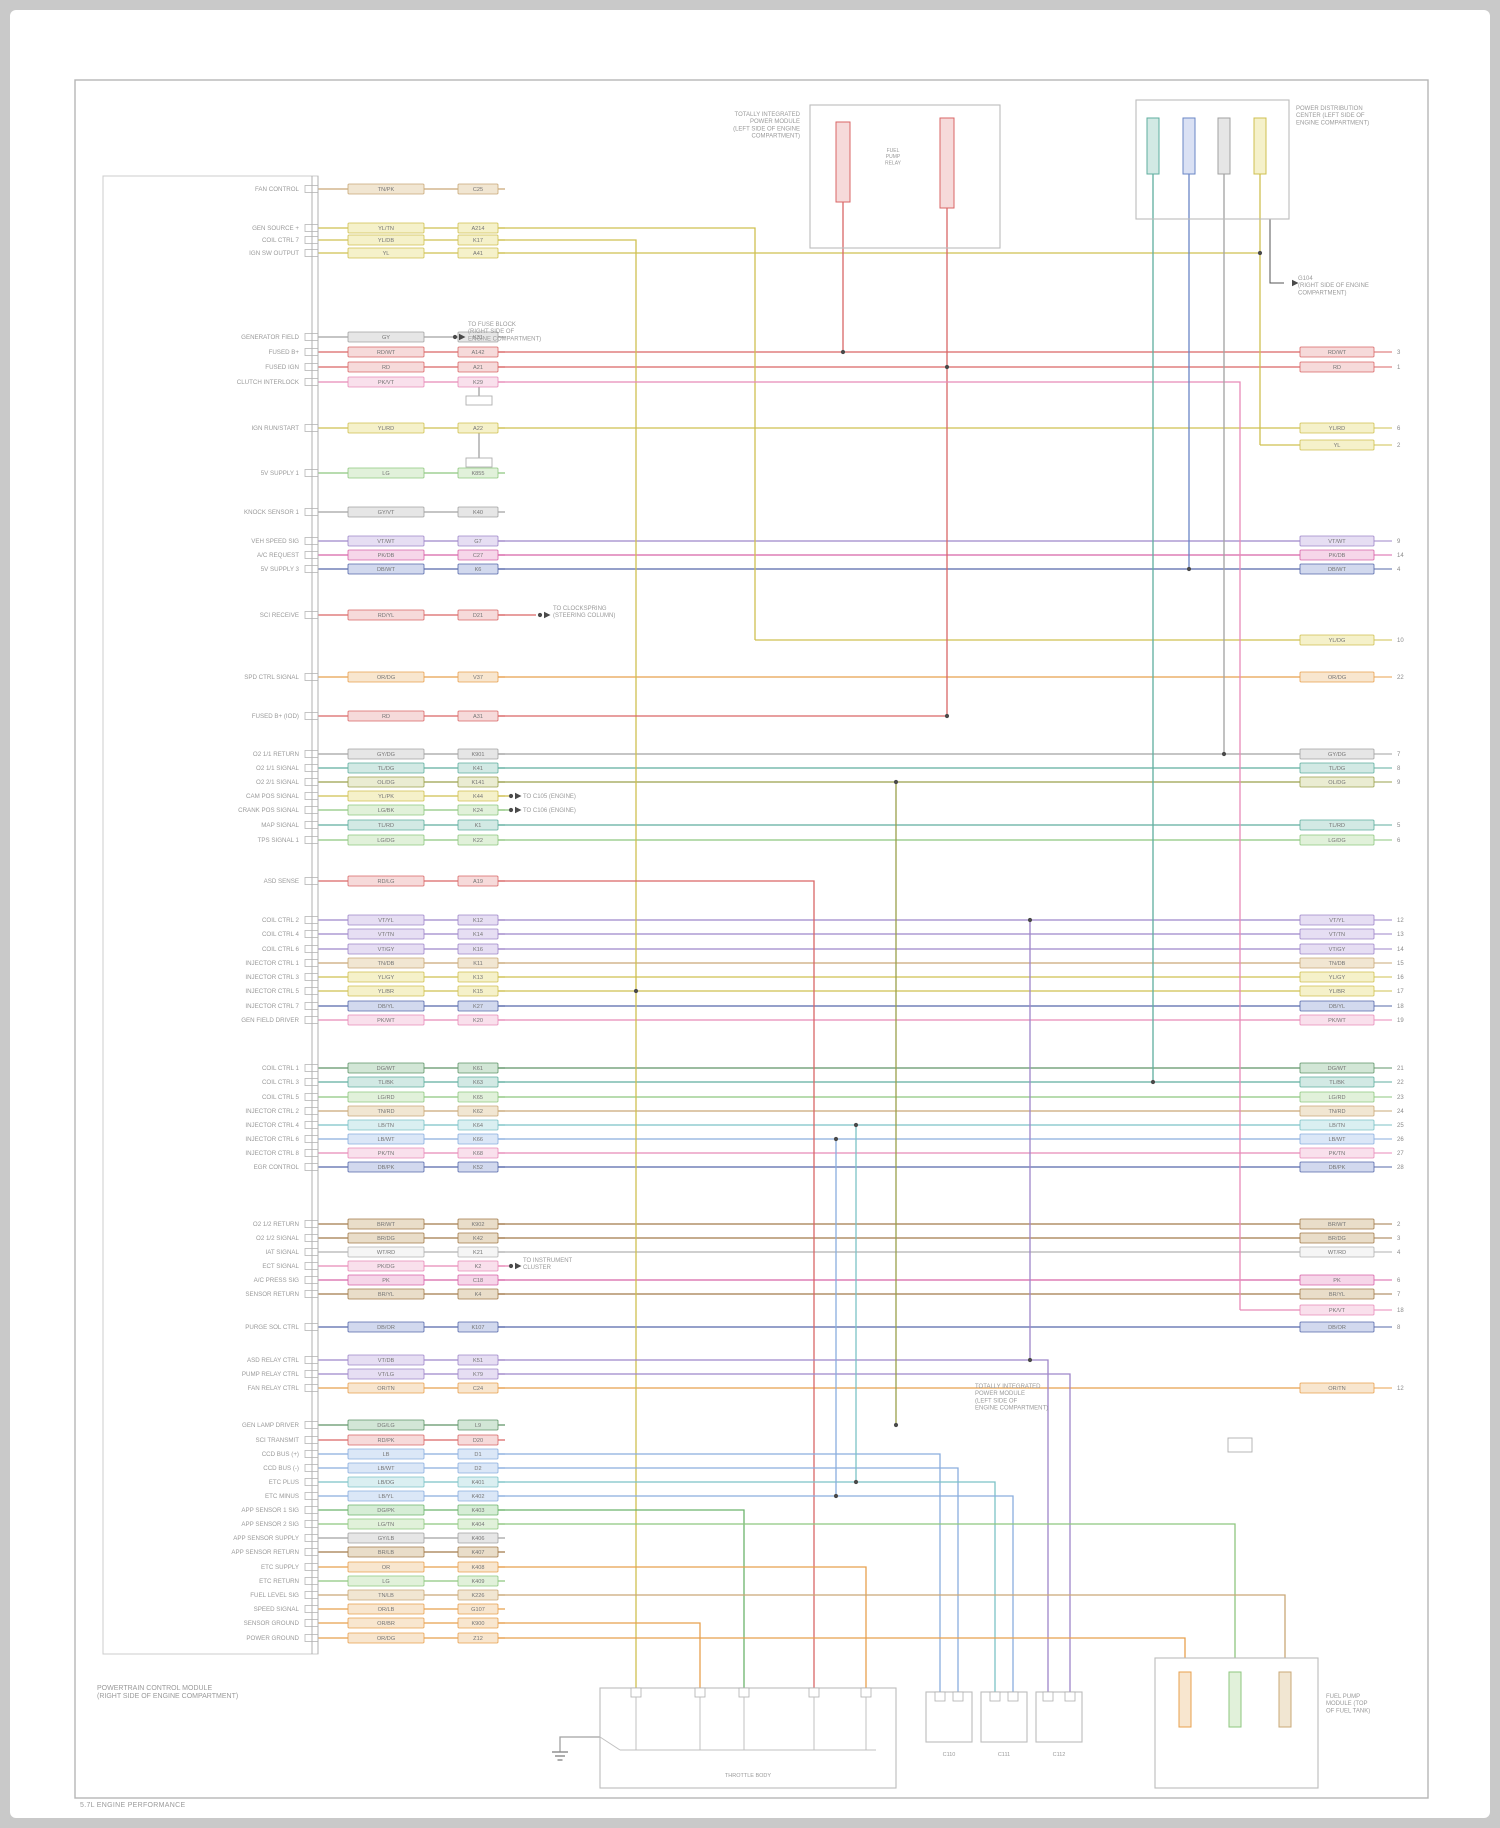 This screenshot has height=1828, width=1500. What do you see at coordinates (537, 1268) in the screenshot?
I see `annotation-text: CLUSTER` at bounding box center [537, 1268].